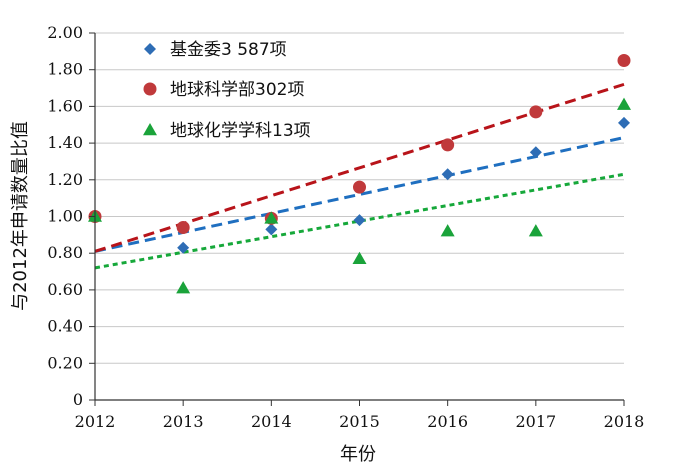 The height and width of the screenshot is (475, 680). Describe the element at coordinates (65, 69) in the screenshot. I see `y-tick-label-9: 1.80` at that location.